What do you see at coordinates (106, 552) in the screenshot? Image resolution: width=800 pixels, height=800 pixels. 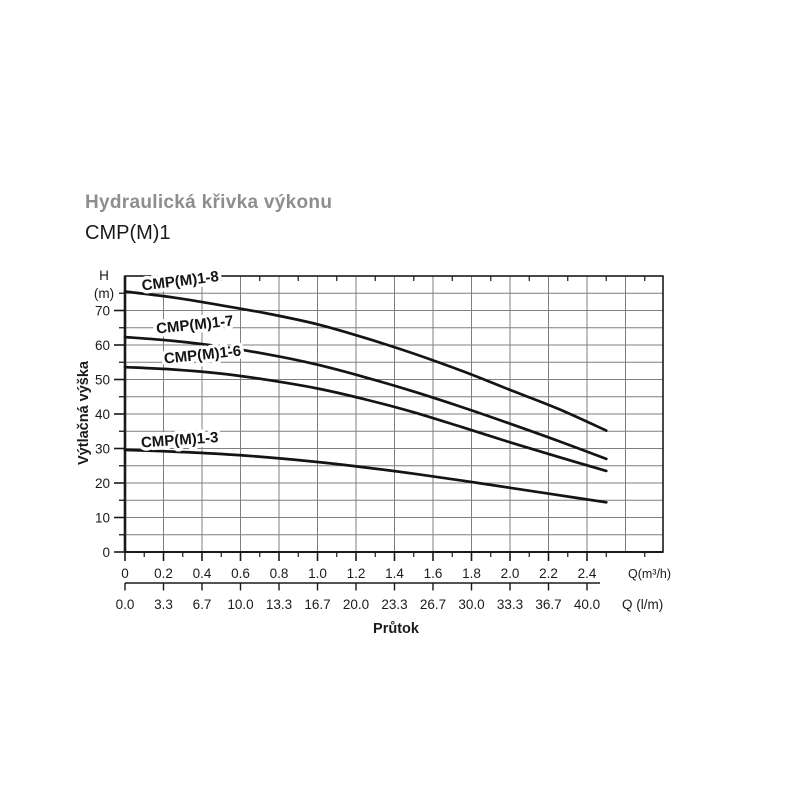 I see `y-tick-label: 0` at bounding box center [106, 552].